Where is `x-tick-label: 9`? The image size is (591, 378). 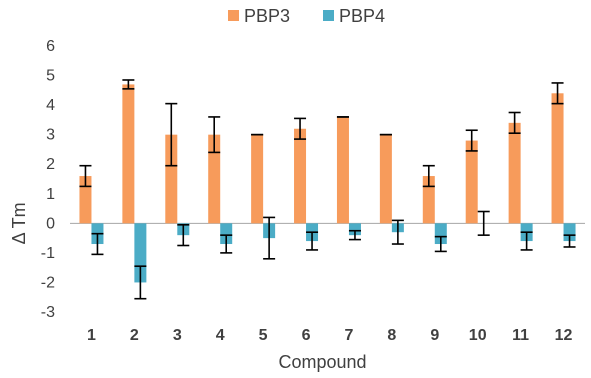
x-tick-label: 9 is located at coordinates (434, 335).